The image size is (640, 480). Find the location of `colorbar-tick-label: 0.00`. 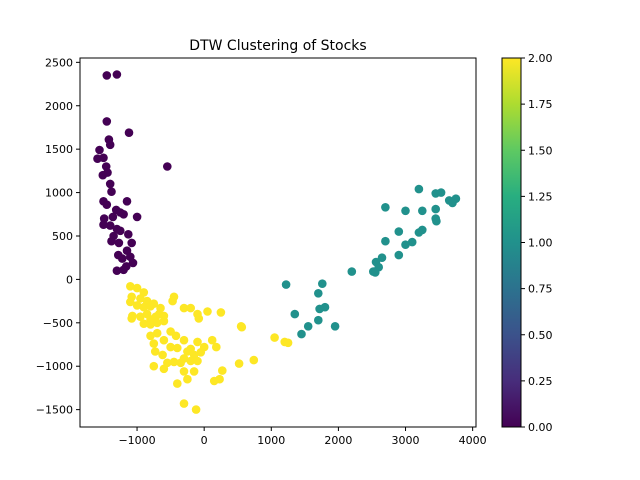

colorbar-tick-label: 0.00 is located at coordinates (540, 427).